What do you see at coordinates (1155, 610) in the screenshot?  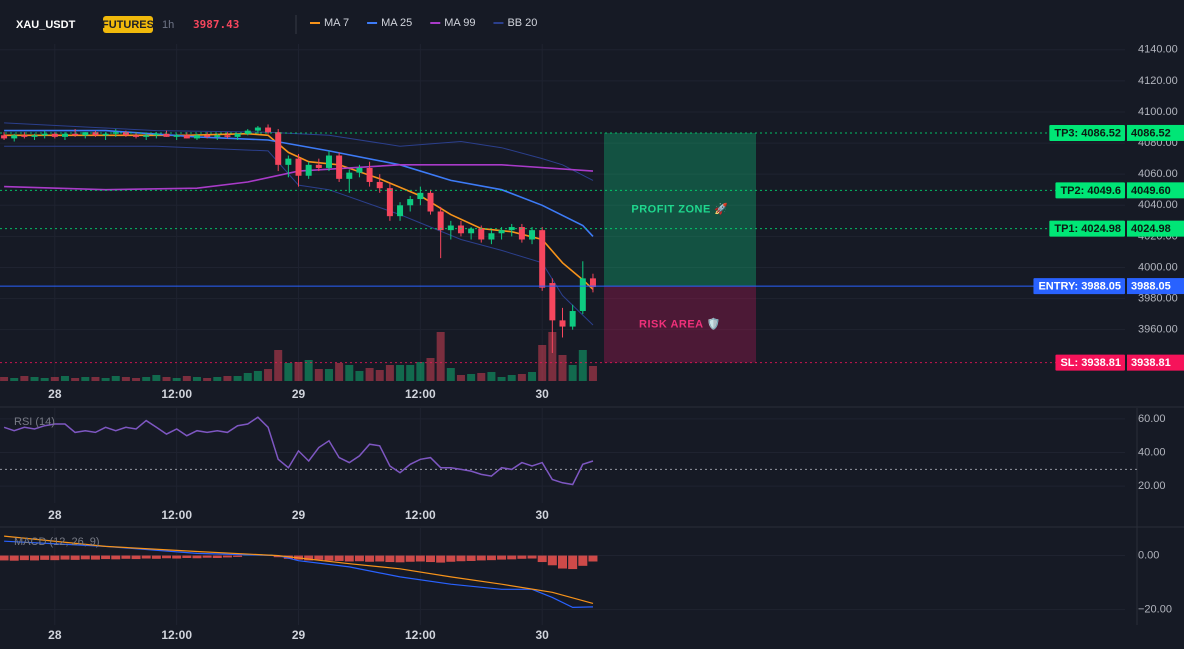 I see `y-tick-label: −20.00` at bounding box center [1155, 610].